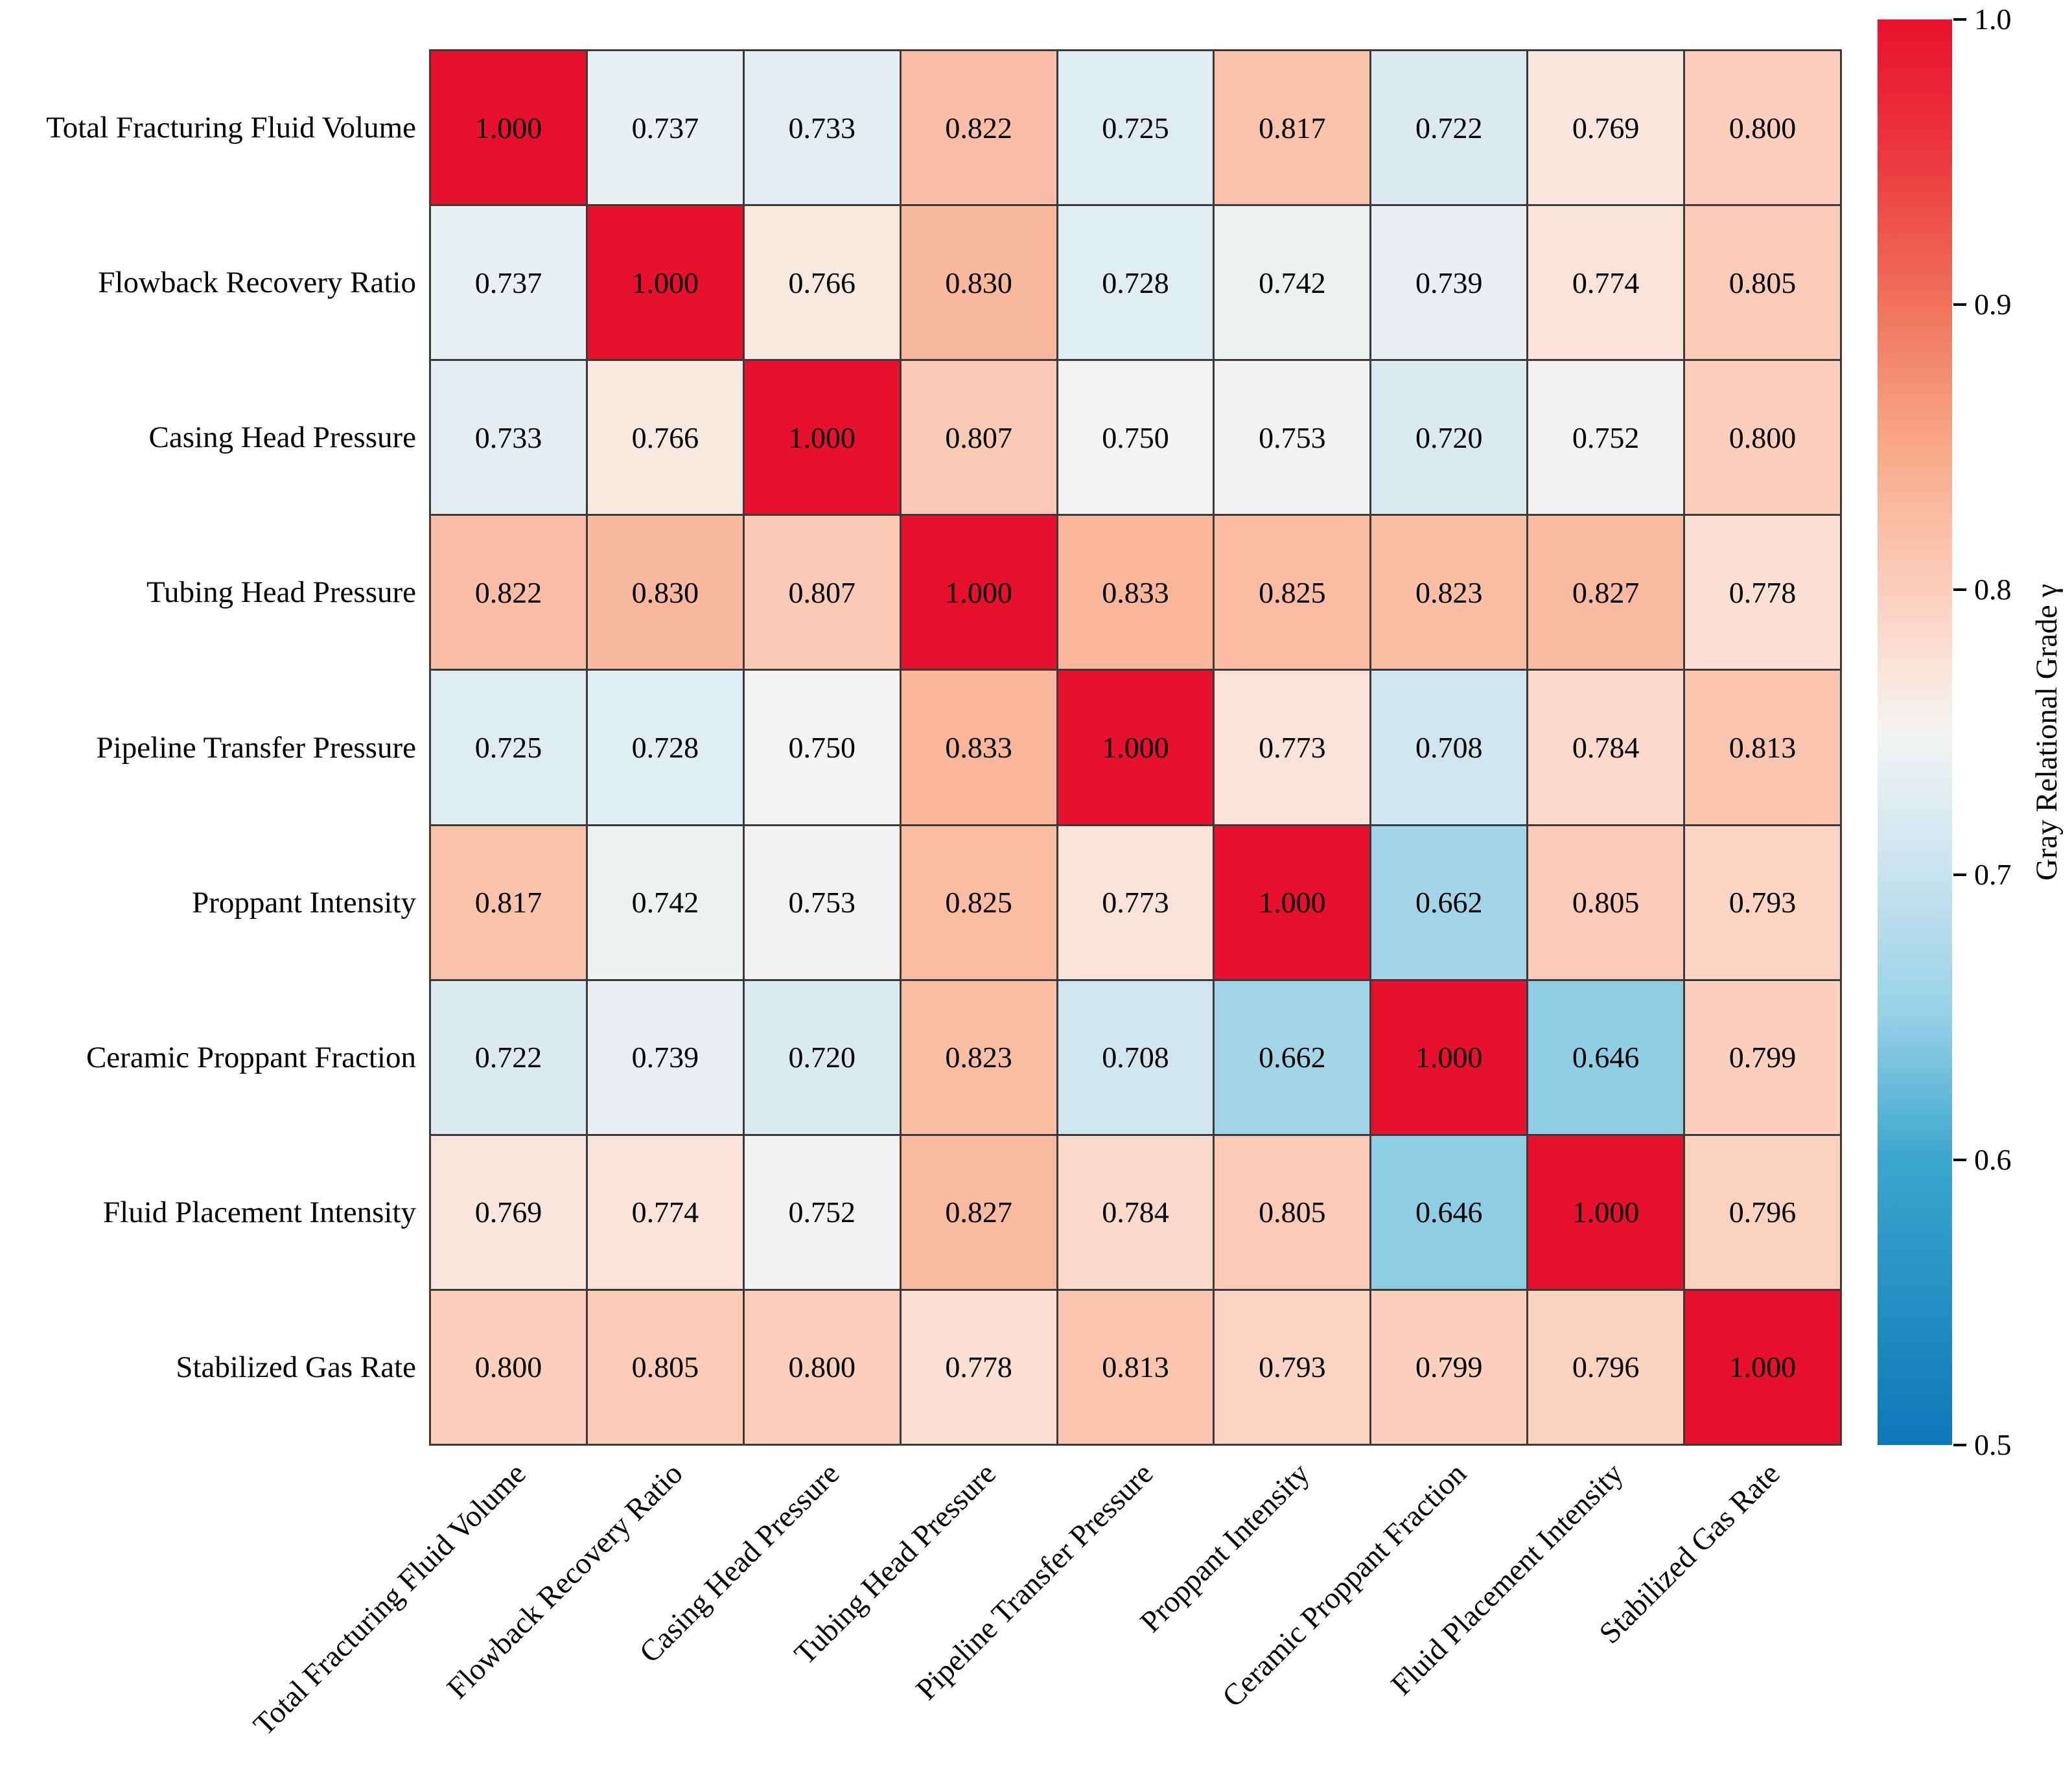 Image resolution: width=2072 pixels, height=1782 pixels. I want to click on cell-value: 0.813, so click(1763, 747).